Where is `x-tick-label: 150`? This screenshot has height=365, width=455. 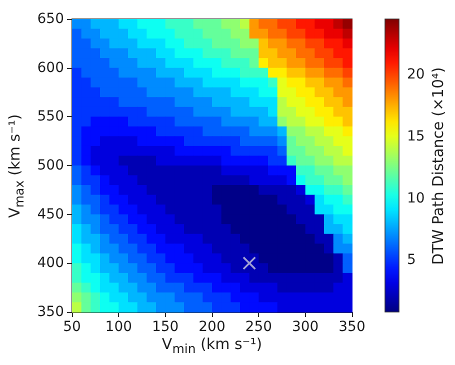
x-tick-label: 150 is located at coordinates (165, 327).